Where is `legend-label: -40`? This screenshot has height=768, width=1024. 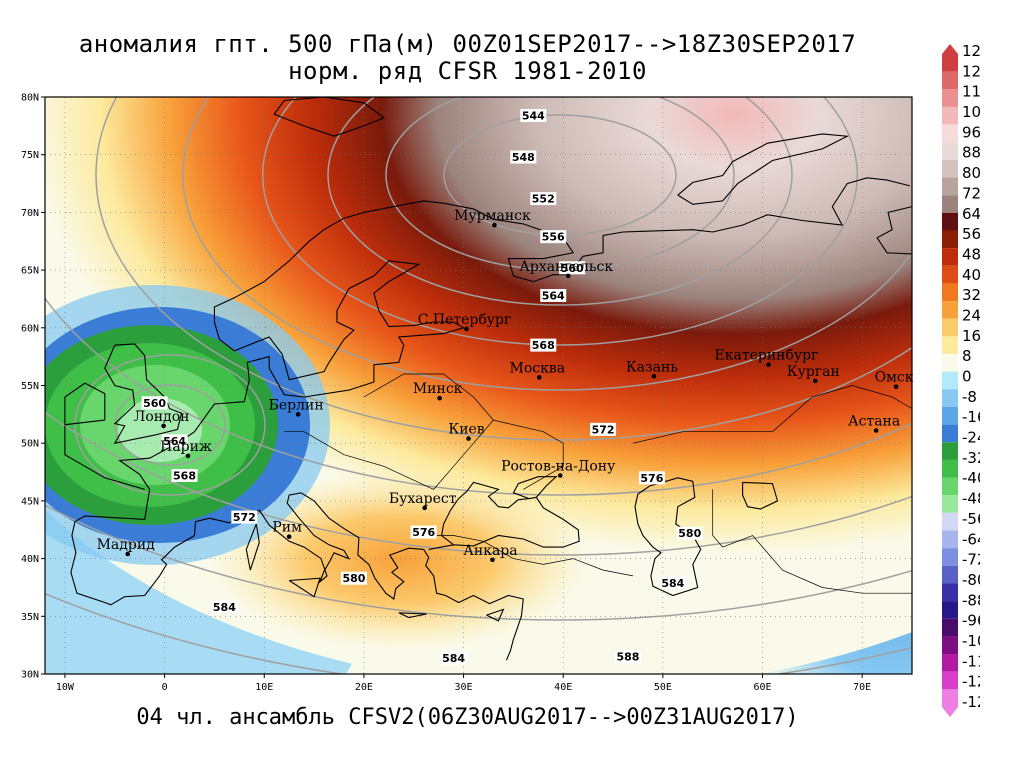 legend-label: -40 is located at coordinates (971, 478).